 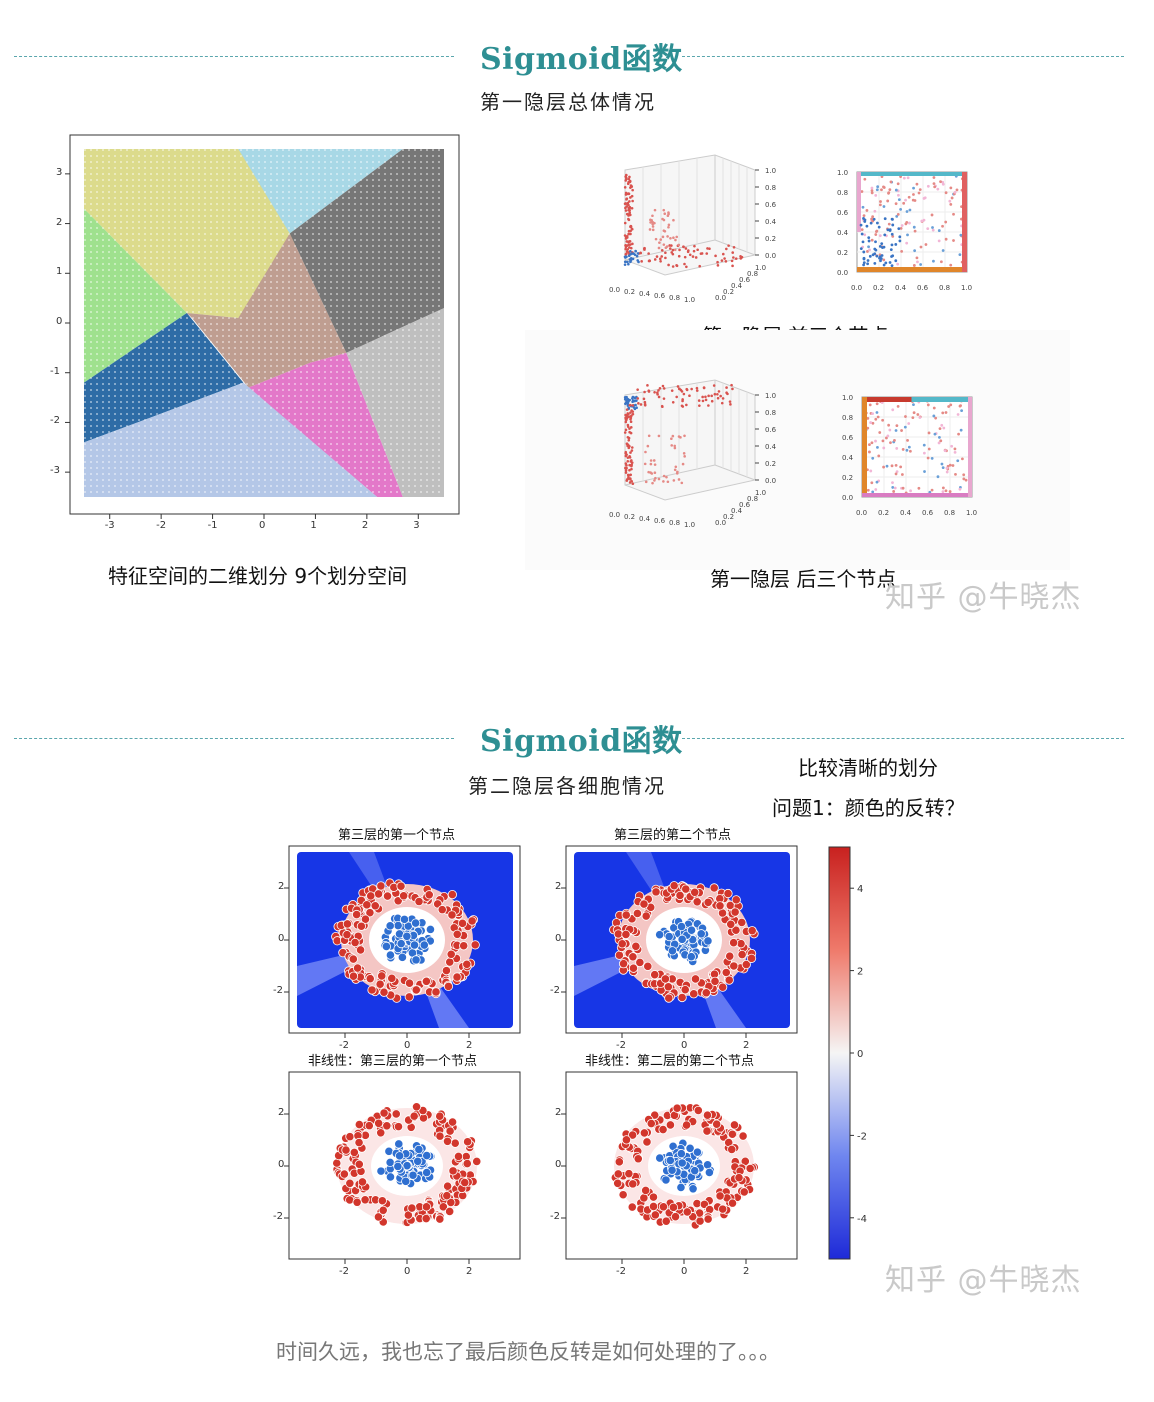 What do you see at coordinates (862, 1136) in the screenshot?
I see `colorbar-tick-label: -2` at bounding box center [862, 1136].